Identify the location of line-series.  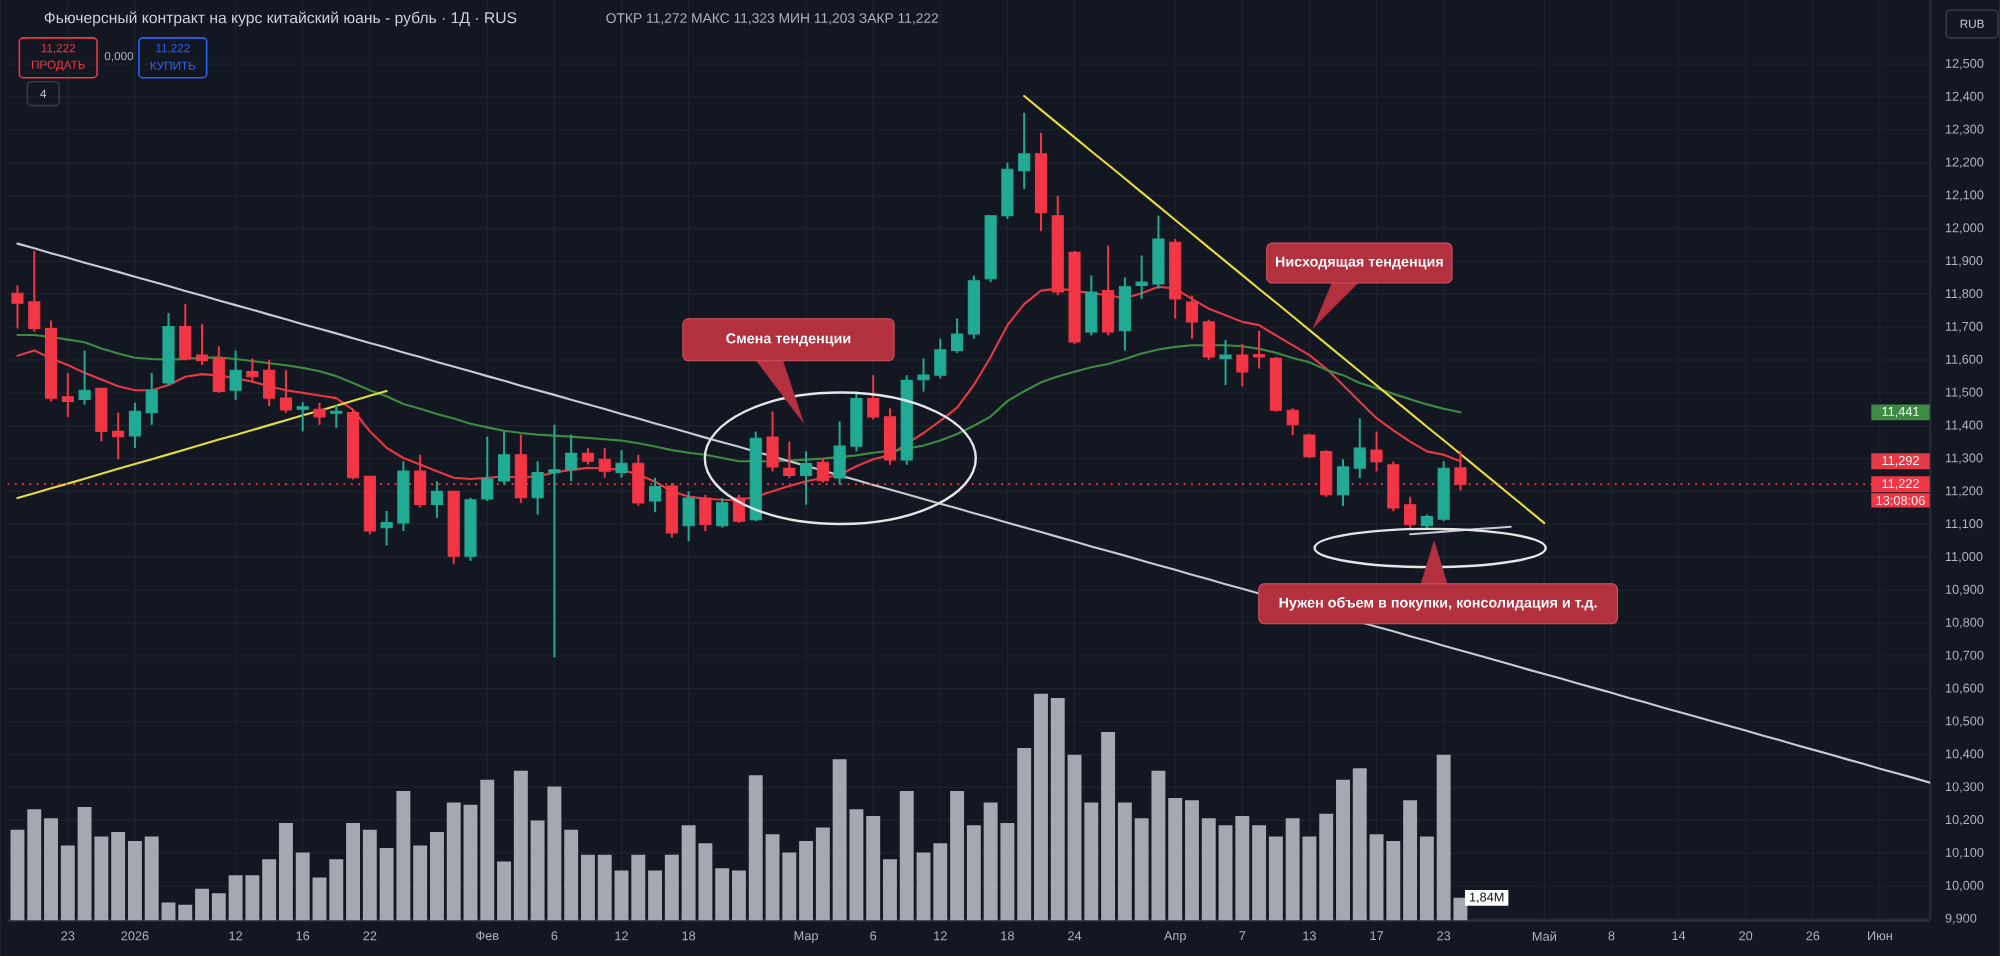
(202, 444).